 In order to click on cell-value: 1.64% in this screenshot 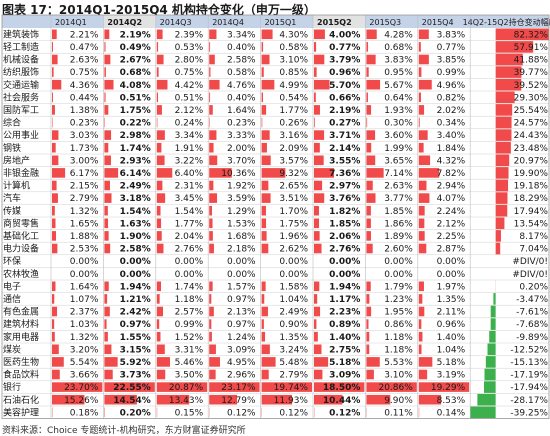, I will do `click(241, 111)`.